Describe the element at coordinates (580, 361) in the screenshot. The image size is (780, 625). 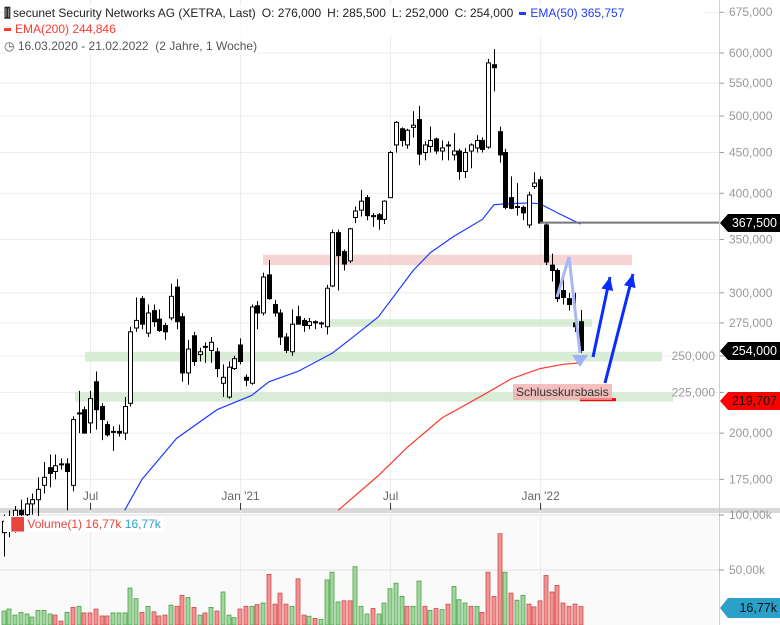
I see `projection-arrowhead-icon` at that location.